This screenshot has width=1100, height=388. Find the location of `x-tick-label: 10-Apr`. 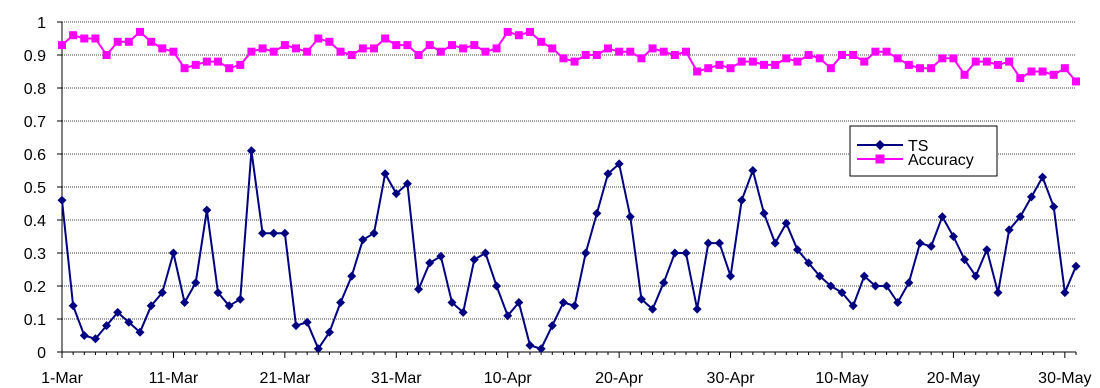

x-tick-label: 10-Apr is located at coordinates (508, 378).